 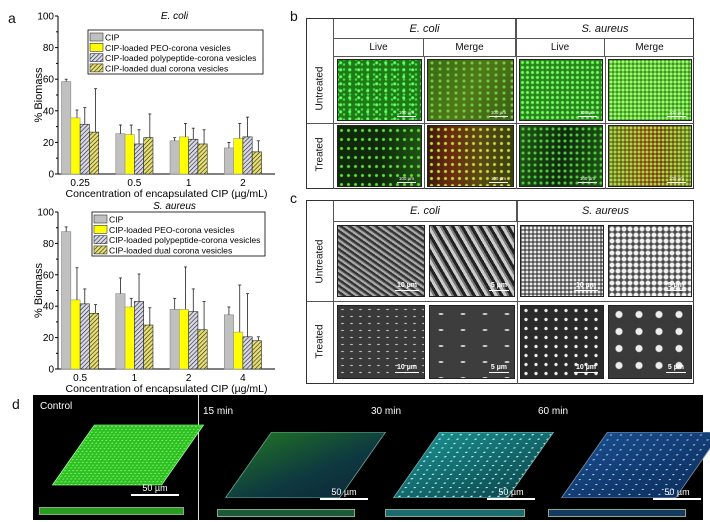 I want to click on biofilm-3d-control, so click(x=128, y=455).